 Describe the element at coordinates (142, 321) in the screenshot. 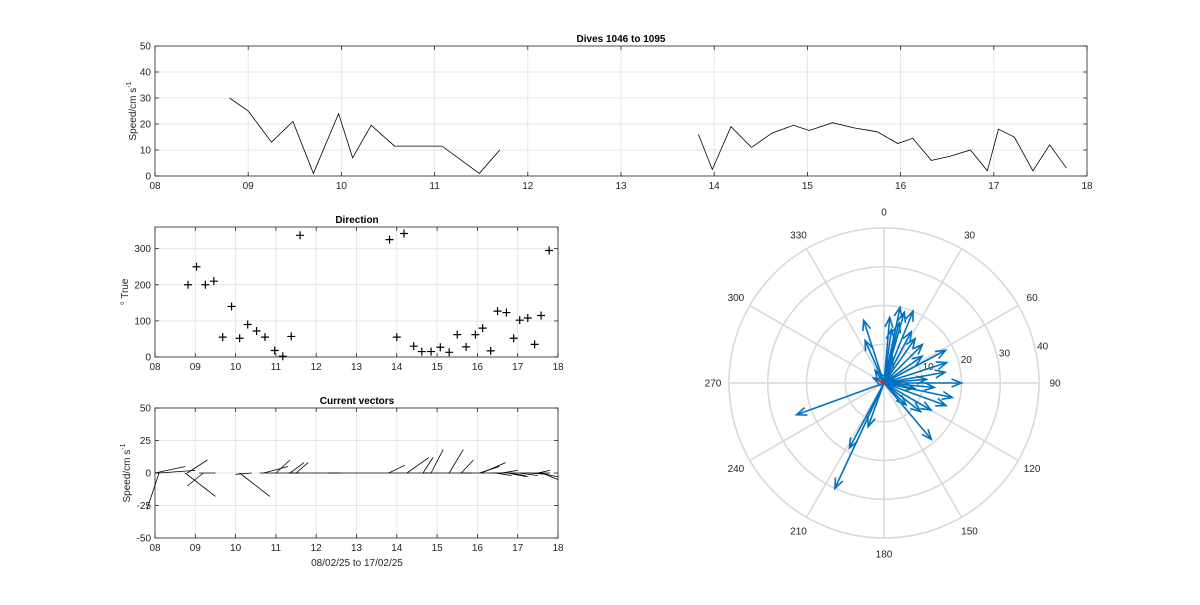

I see `y-tick-label: 100` at that location.